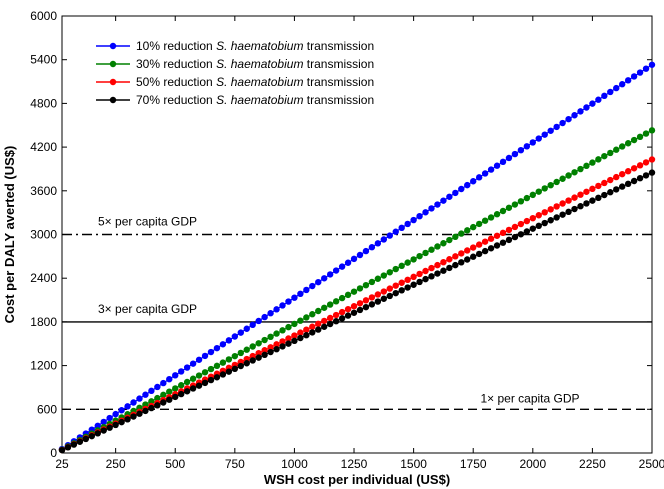 The height and width of the screenshot is (489, 664). Describe the element at coordinates (147, 222) in the screenshot. I see `reference-line-label: 5× per capita GDP` at that location.